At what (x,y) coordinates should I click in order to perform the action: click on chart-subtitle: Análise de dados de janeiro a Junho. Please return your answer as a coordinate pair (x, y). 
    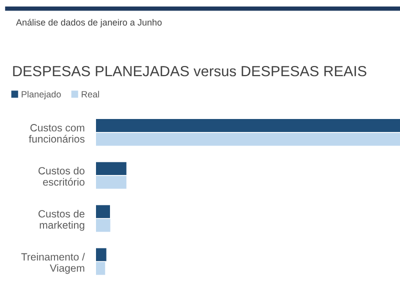
    Looking at the image, I should click on (89, 23).